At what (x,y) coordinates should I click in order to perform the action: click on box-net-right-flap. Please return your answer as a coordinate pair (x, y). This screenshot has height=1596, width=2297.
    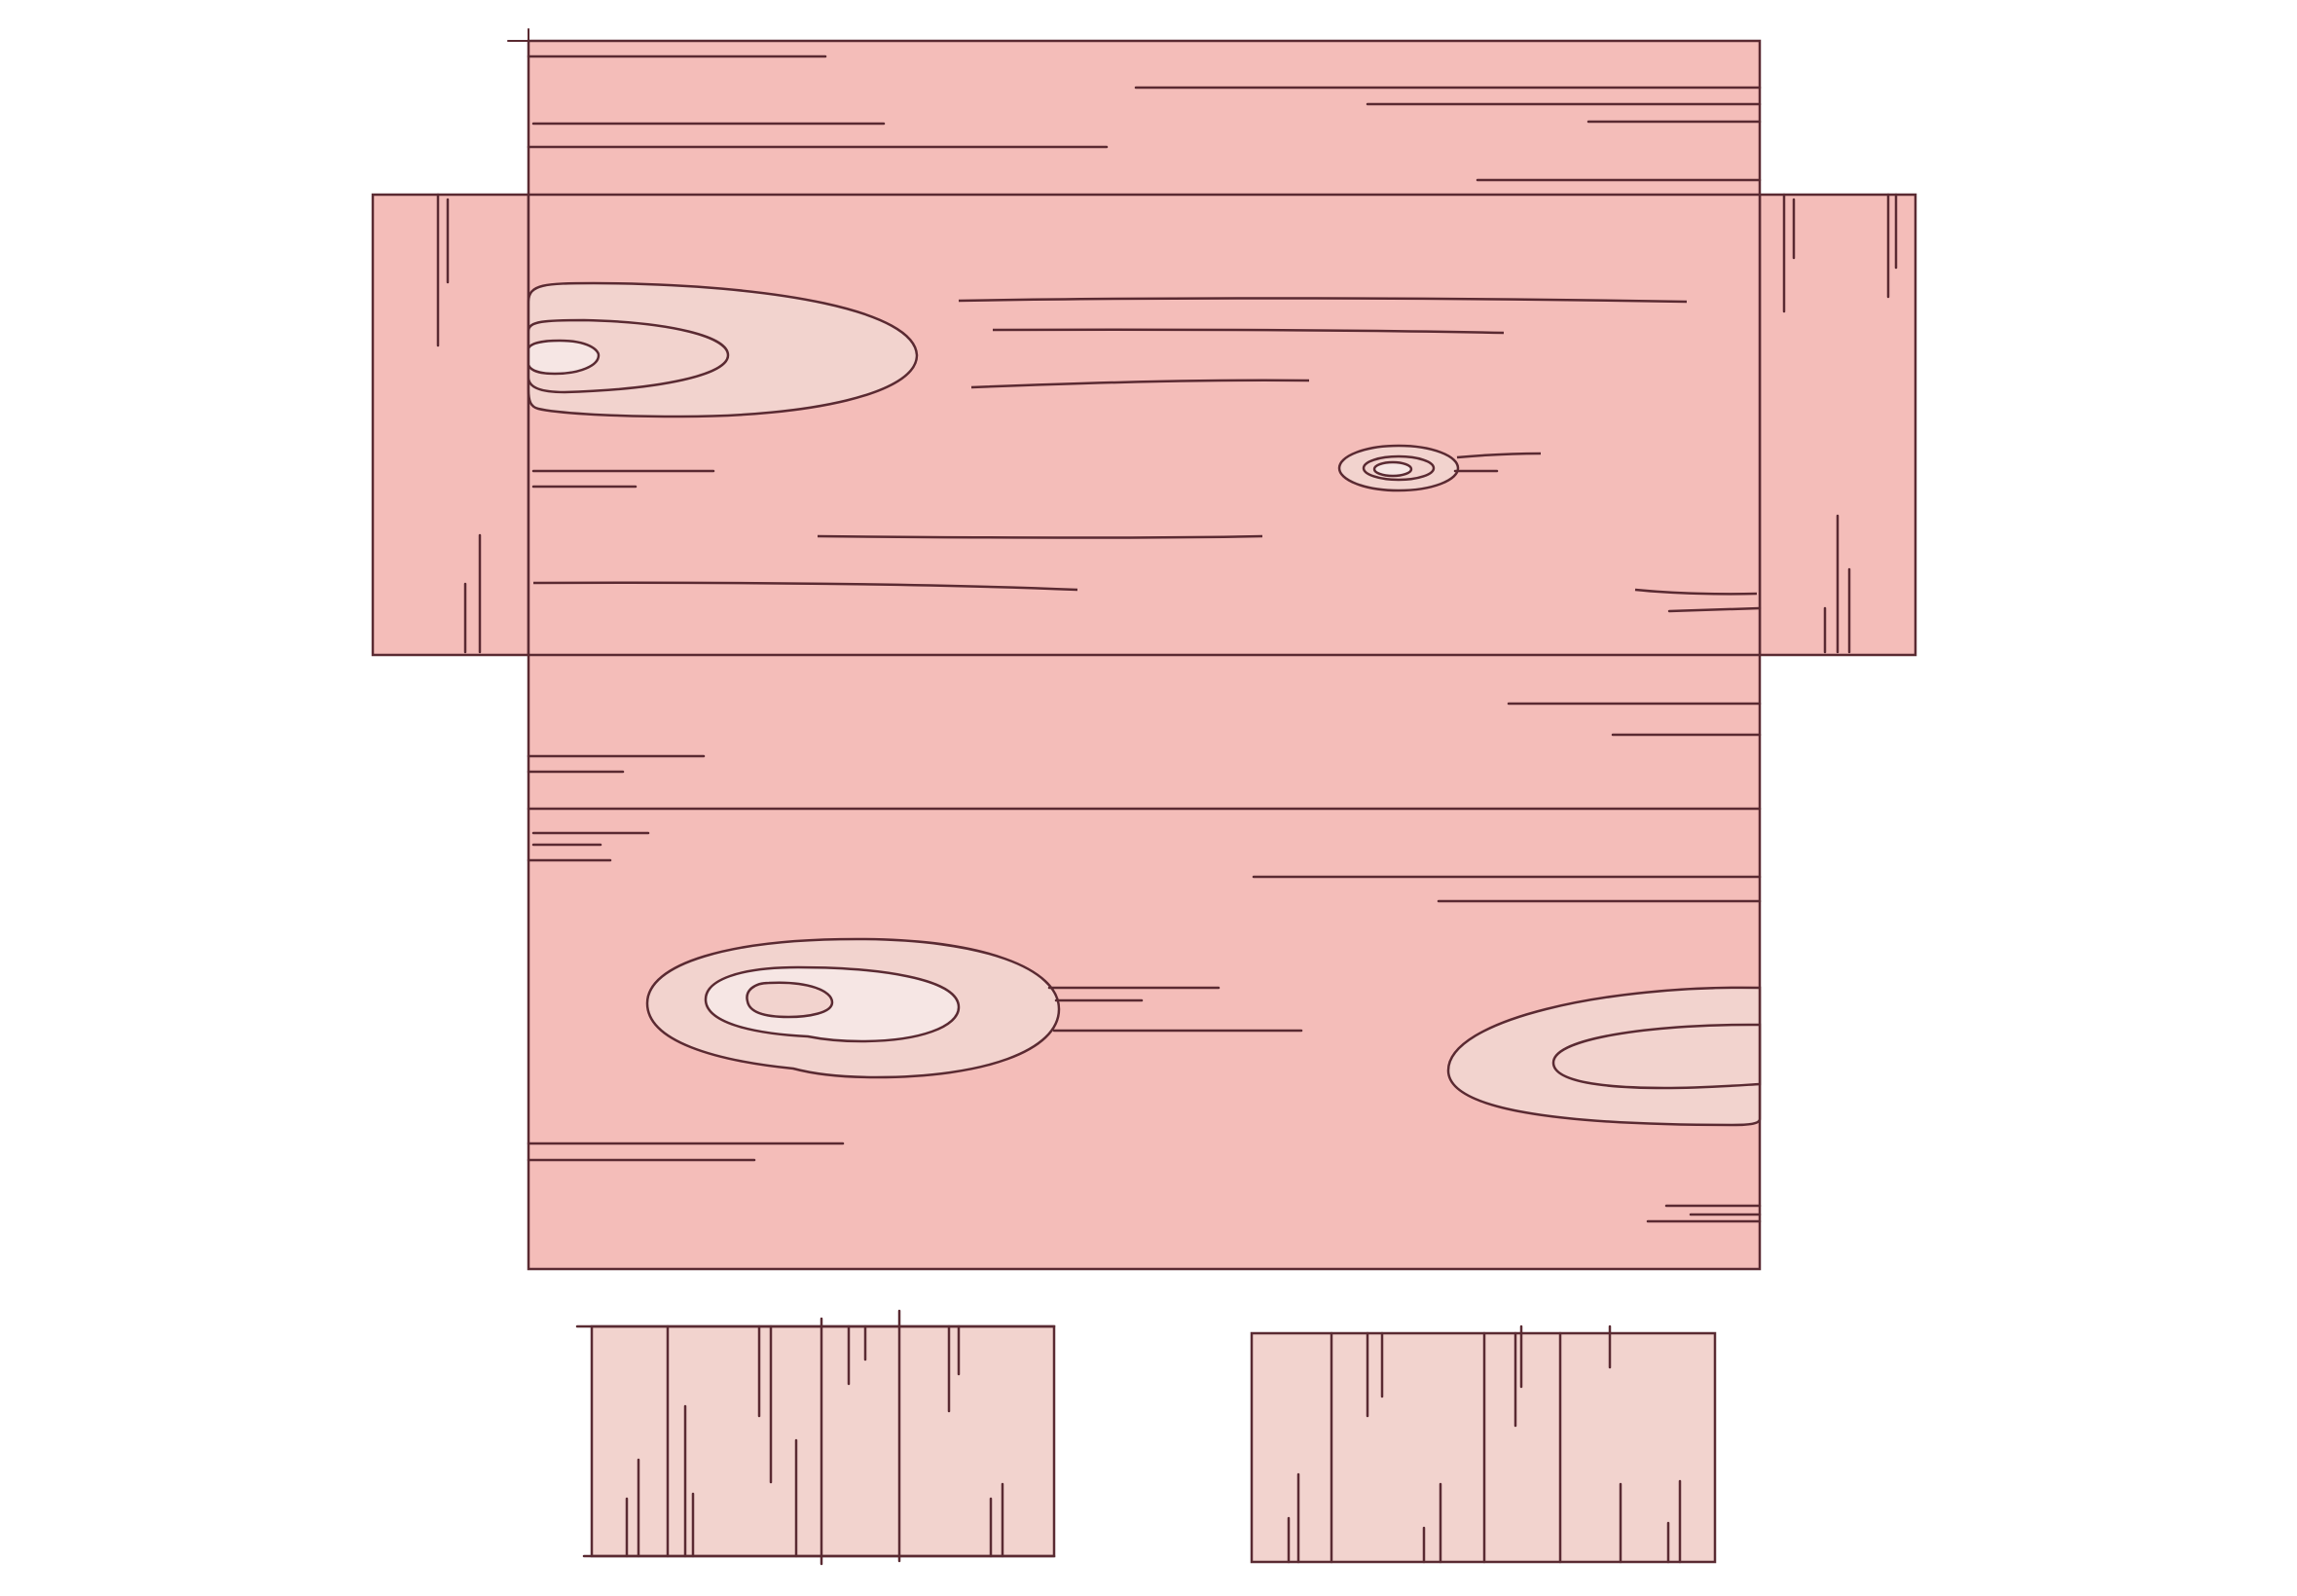
    Looking at the image, I should click on (1837, 425).